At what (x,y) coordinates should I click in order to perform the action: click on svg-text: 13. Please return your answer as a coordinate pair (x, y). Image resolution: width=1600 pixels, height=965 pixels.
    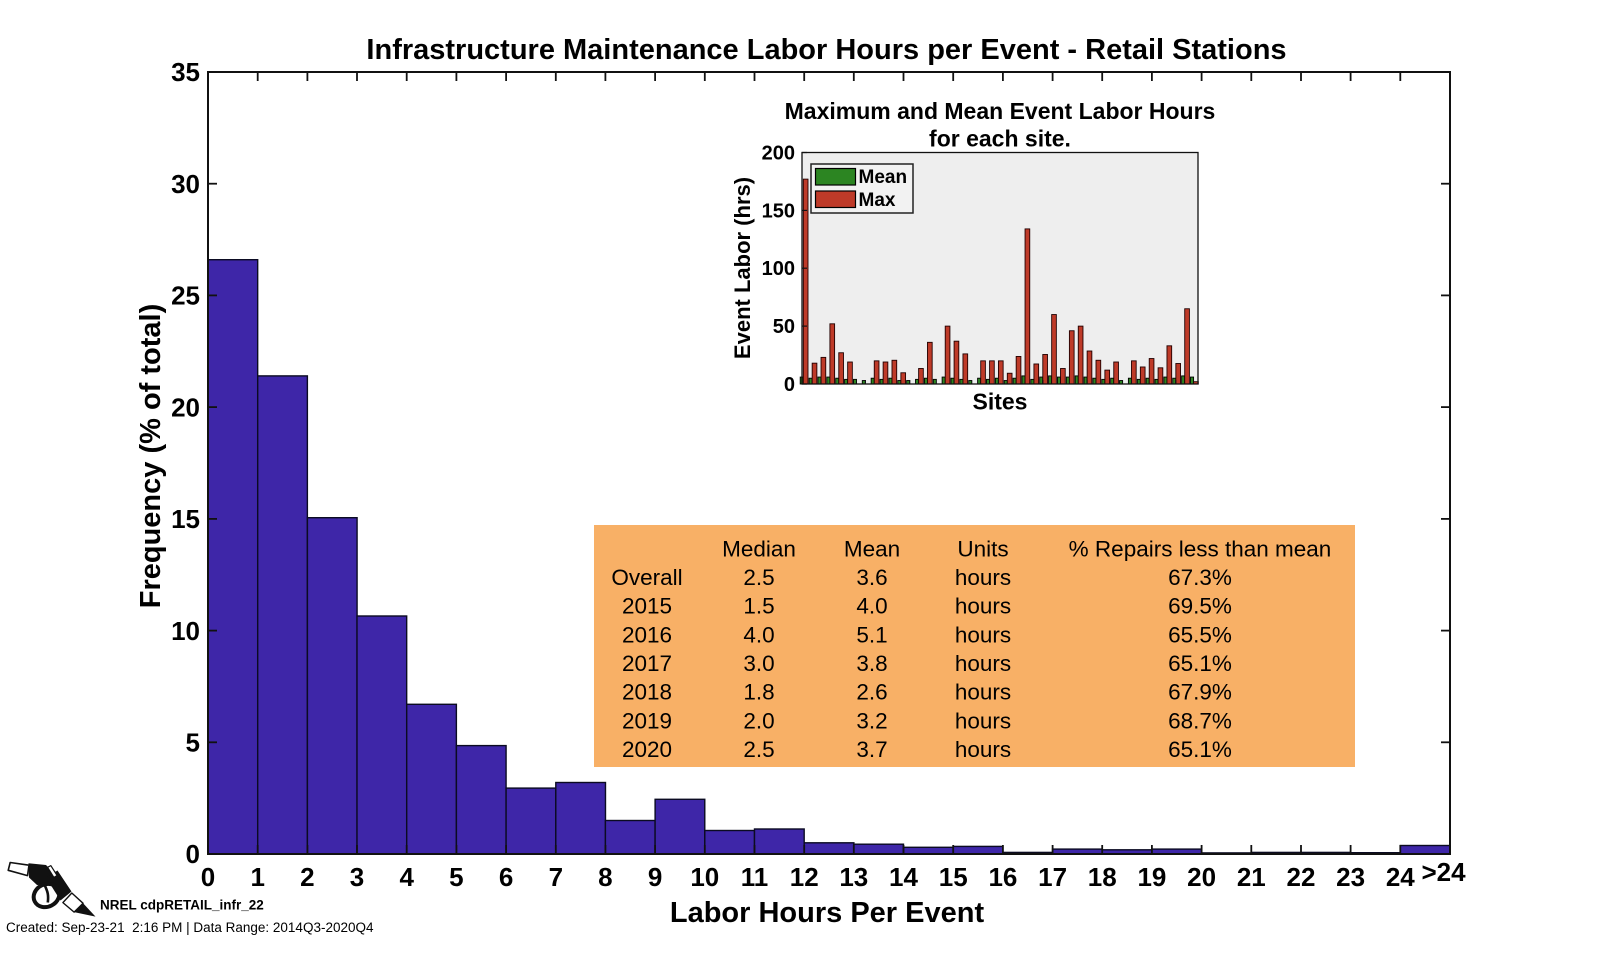
    Looking at the image, I should click on (853, 877).